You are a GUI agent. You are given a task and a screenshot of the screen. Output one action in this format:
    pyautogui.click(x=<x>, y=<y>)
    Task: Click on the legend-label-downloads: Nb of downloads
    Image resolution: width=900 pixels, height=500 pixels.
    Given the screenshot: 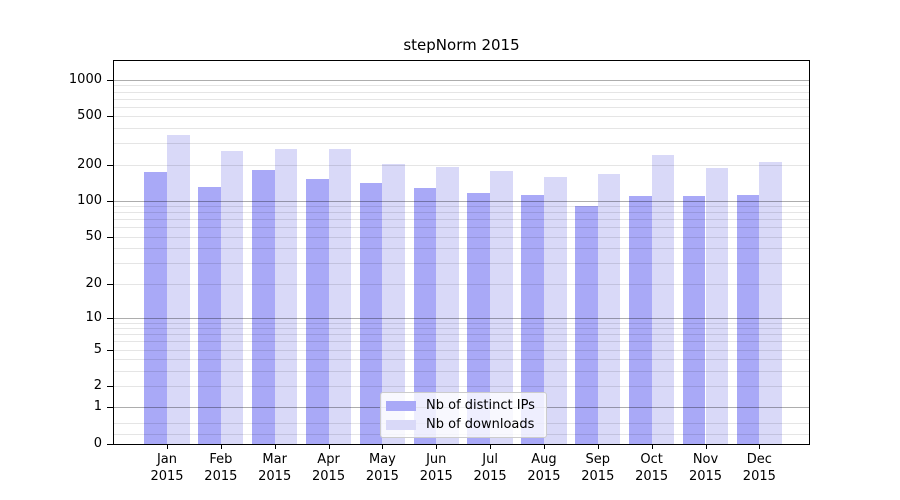 What is the action you would take?
    pyautogui.click(x=480, y=424)
    